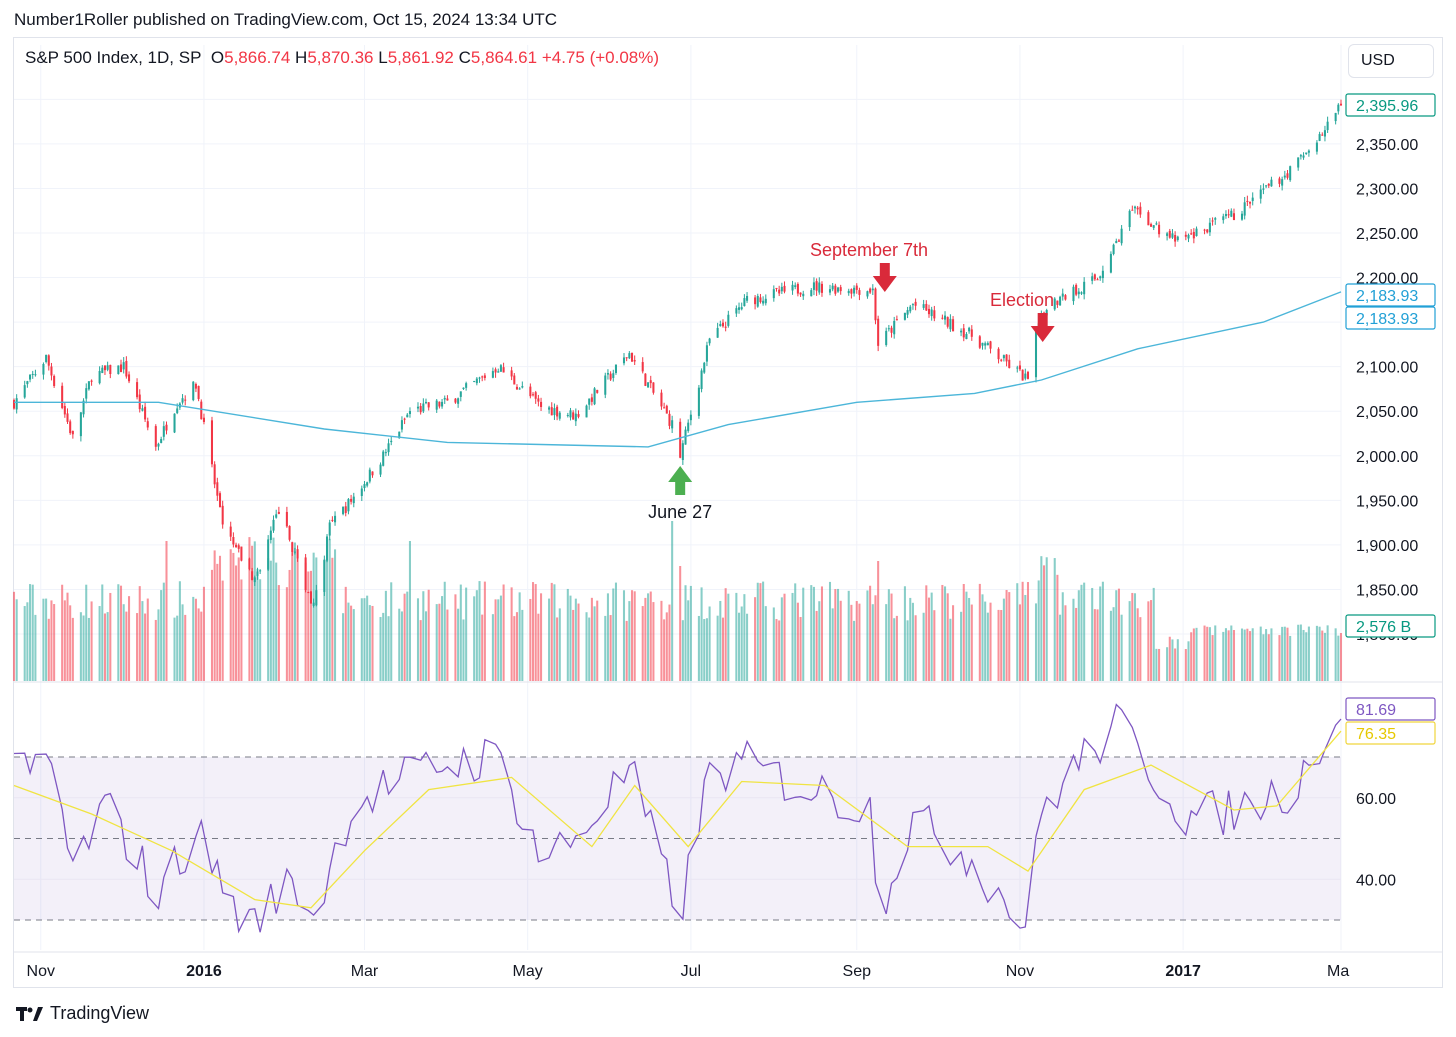 This screenshot has width=1456, height=1037. I want to click on price-tick-label: 1,900.00, so click(1387, 546).